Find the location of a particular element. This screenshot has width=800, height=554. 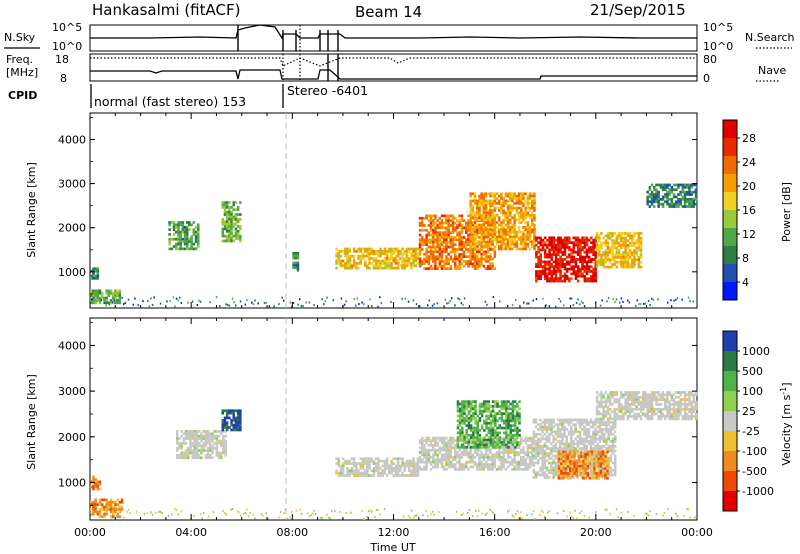

freq-label-1: Freq. is located at coordinates (19, 59).